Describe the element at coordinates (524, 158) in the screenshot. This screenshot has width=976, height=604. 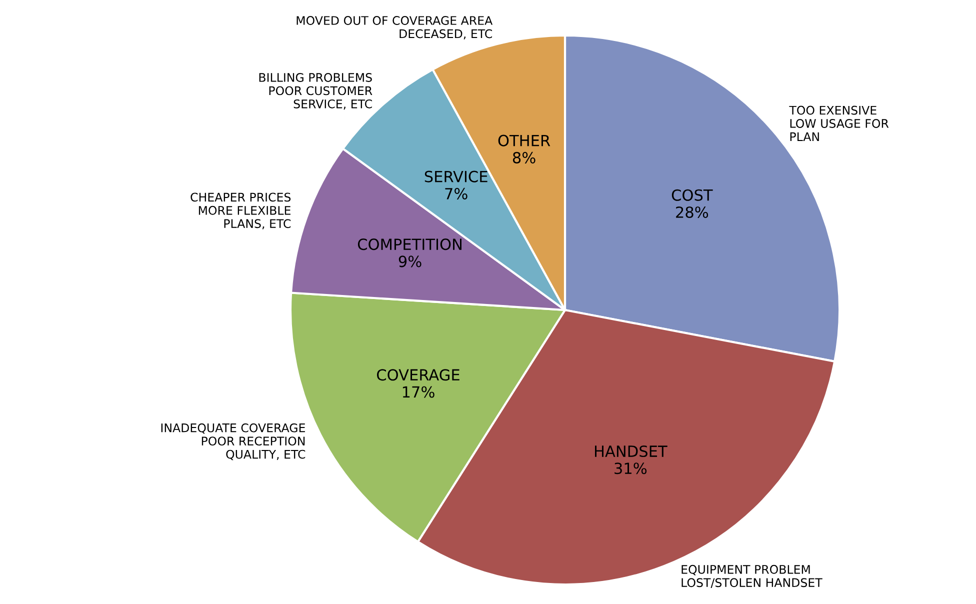
I see `data-label: 8%` at that location.